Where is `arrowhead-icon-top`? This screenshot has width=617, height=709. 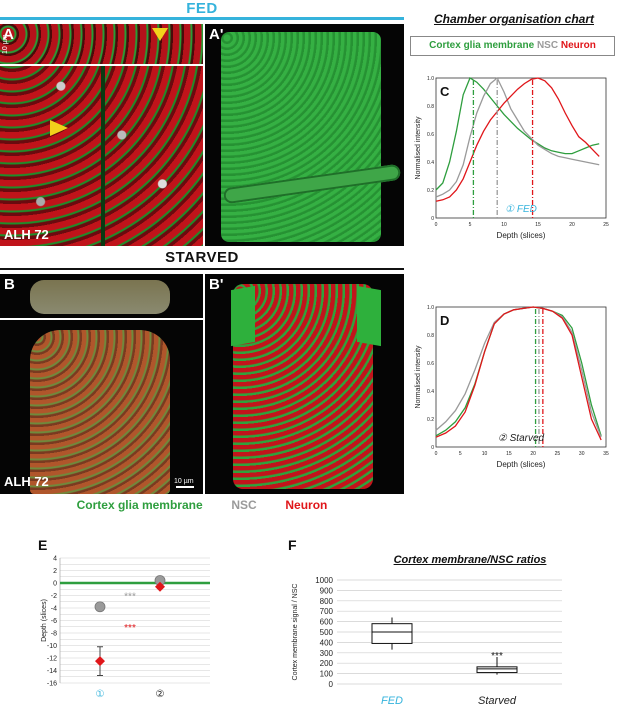
arrowhead-icon-top is located at coordinates (160, 34).